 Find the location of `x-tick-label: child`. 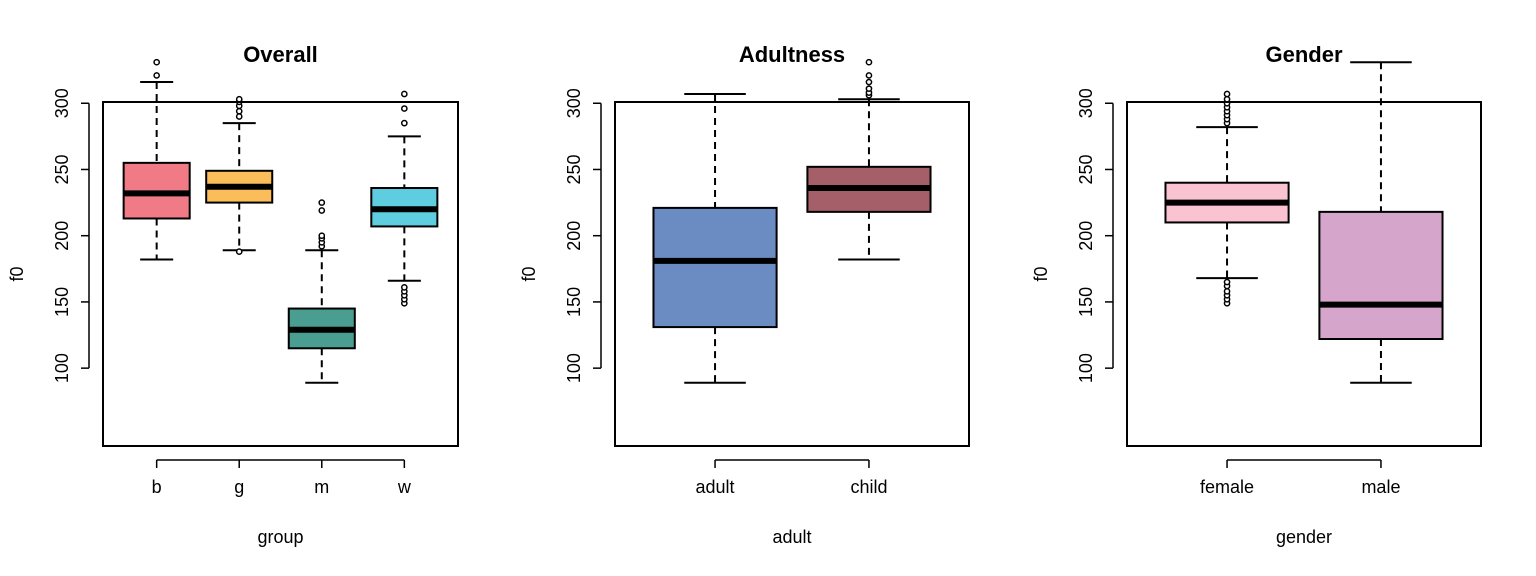

x-tick-label: child is located at coordinates (868, 487).